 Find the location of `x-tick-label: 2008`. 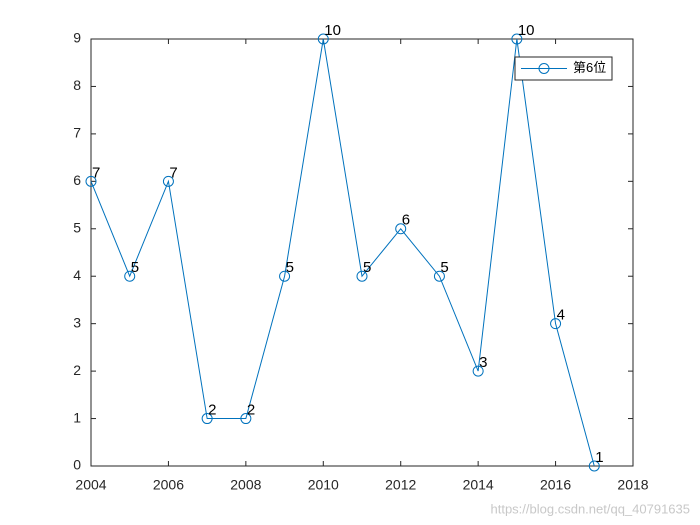

x-tick-label: 2008 is located at coordinates (245, 485).